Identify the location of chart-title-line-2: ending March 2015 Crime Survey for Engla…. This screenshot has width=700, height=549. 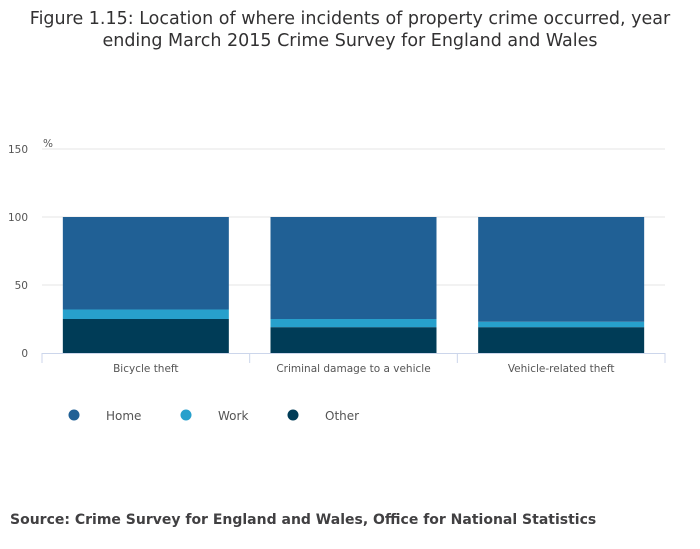
(350, 41).